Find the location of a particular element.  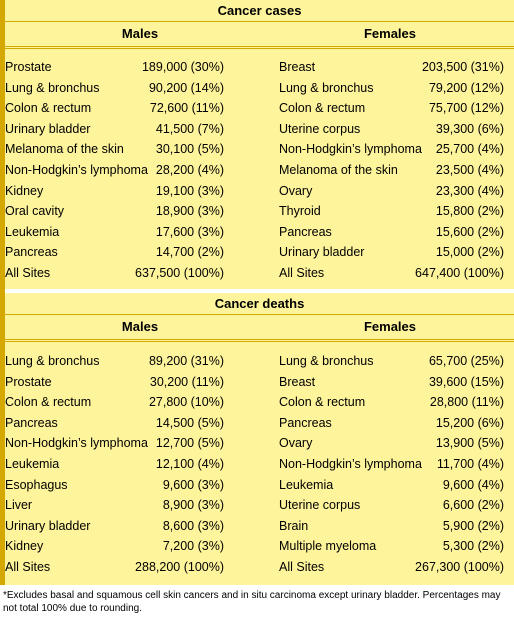

male-site: Oral cavity is located at coordinates (35, 211).